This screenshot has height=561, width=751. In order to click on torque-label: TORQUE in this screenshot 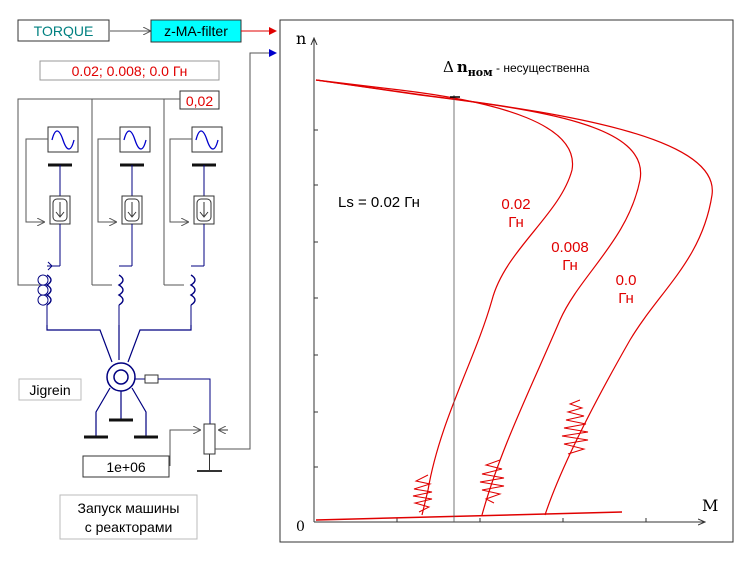, I will do `click(64, 31)`.